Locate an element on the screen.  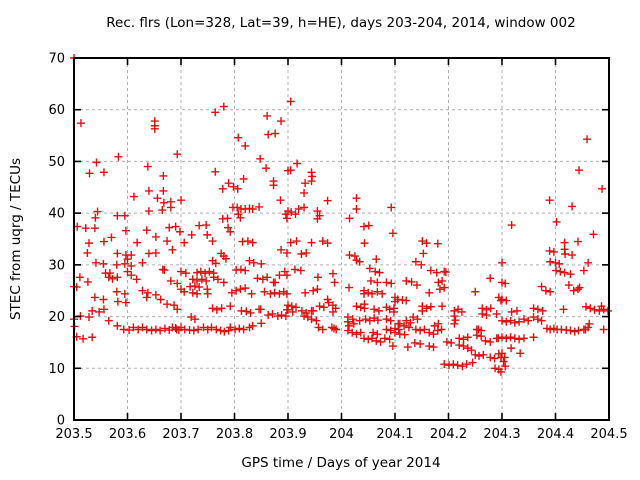
y-tick-label: 70 is located at coordinates (56, 59).